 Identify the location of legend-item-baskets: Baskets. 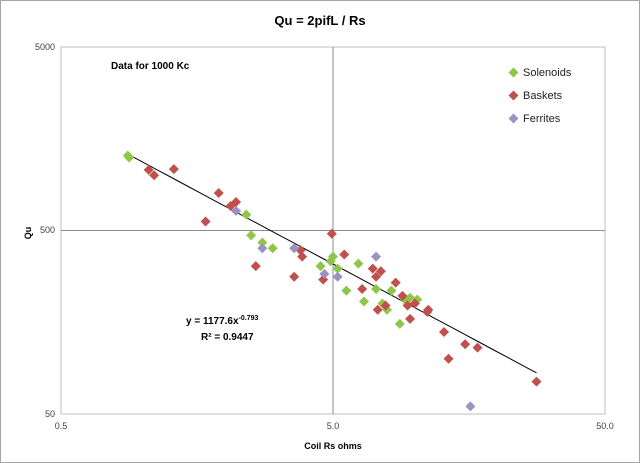
(535, 96).